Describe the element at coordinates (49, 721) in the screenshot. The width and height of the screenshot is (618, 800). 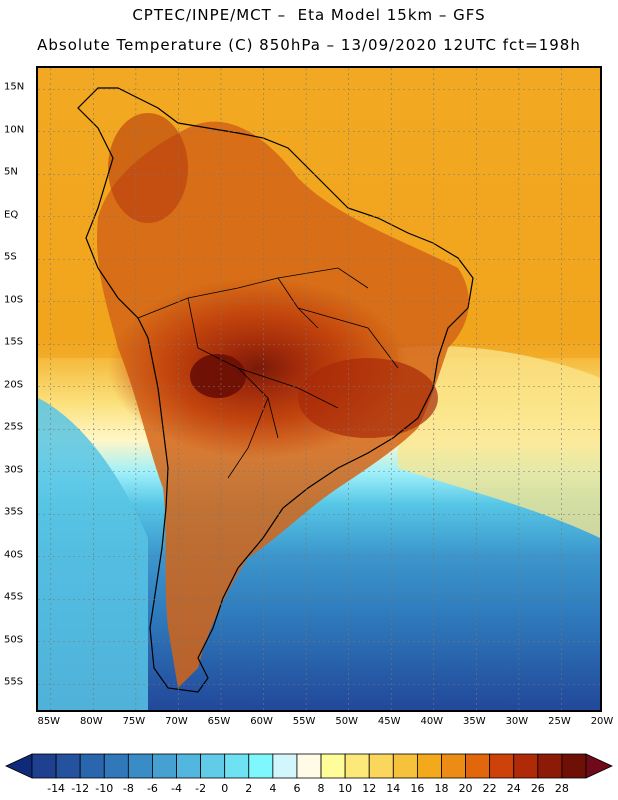
I see `lon-tick-label: 85W` at that location.